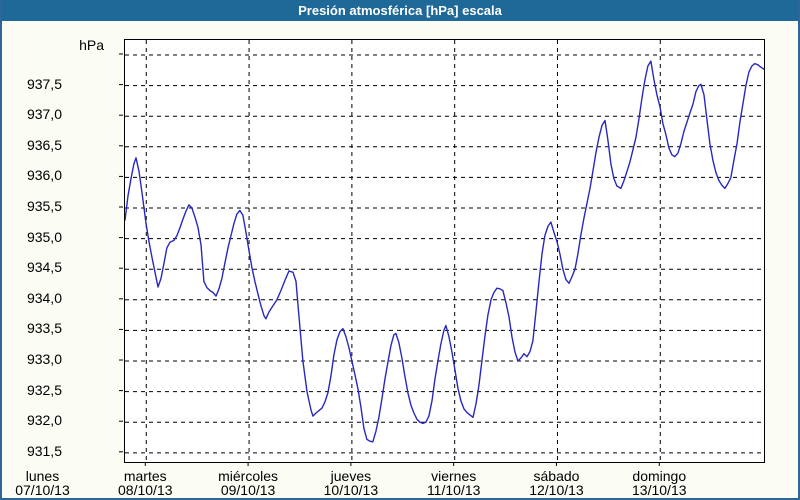 This screenshot has height=500, width=800. I want to click on x-axis-day-label: jueves 10/10/13, so click(351, 483).